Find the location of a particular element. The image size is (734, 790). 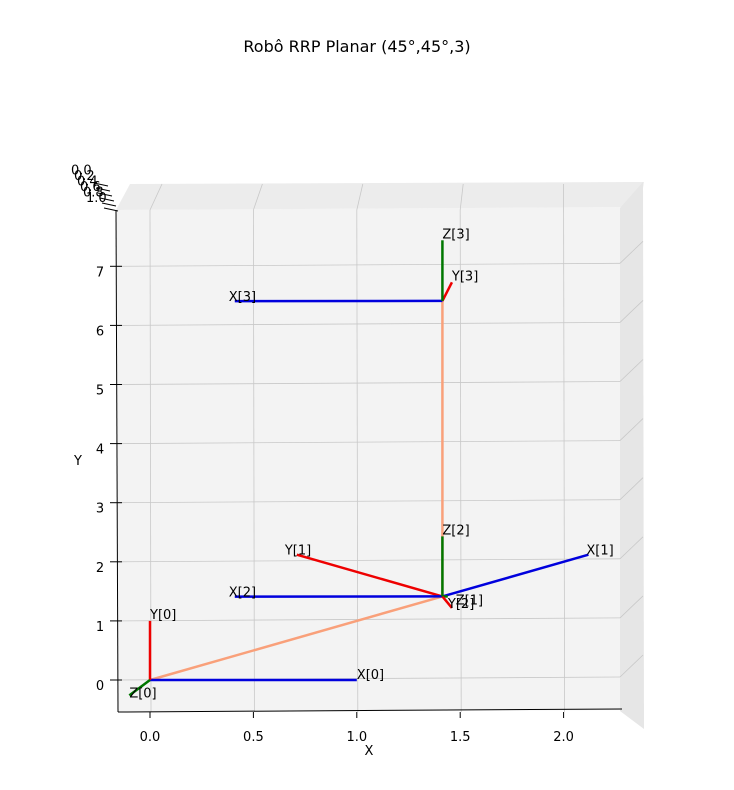

z-ticks: 0.00.20.40.60.81.0 is located at coordinates (95, 188).